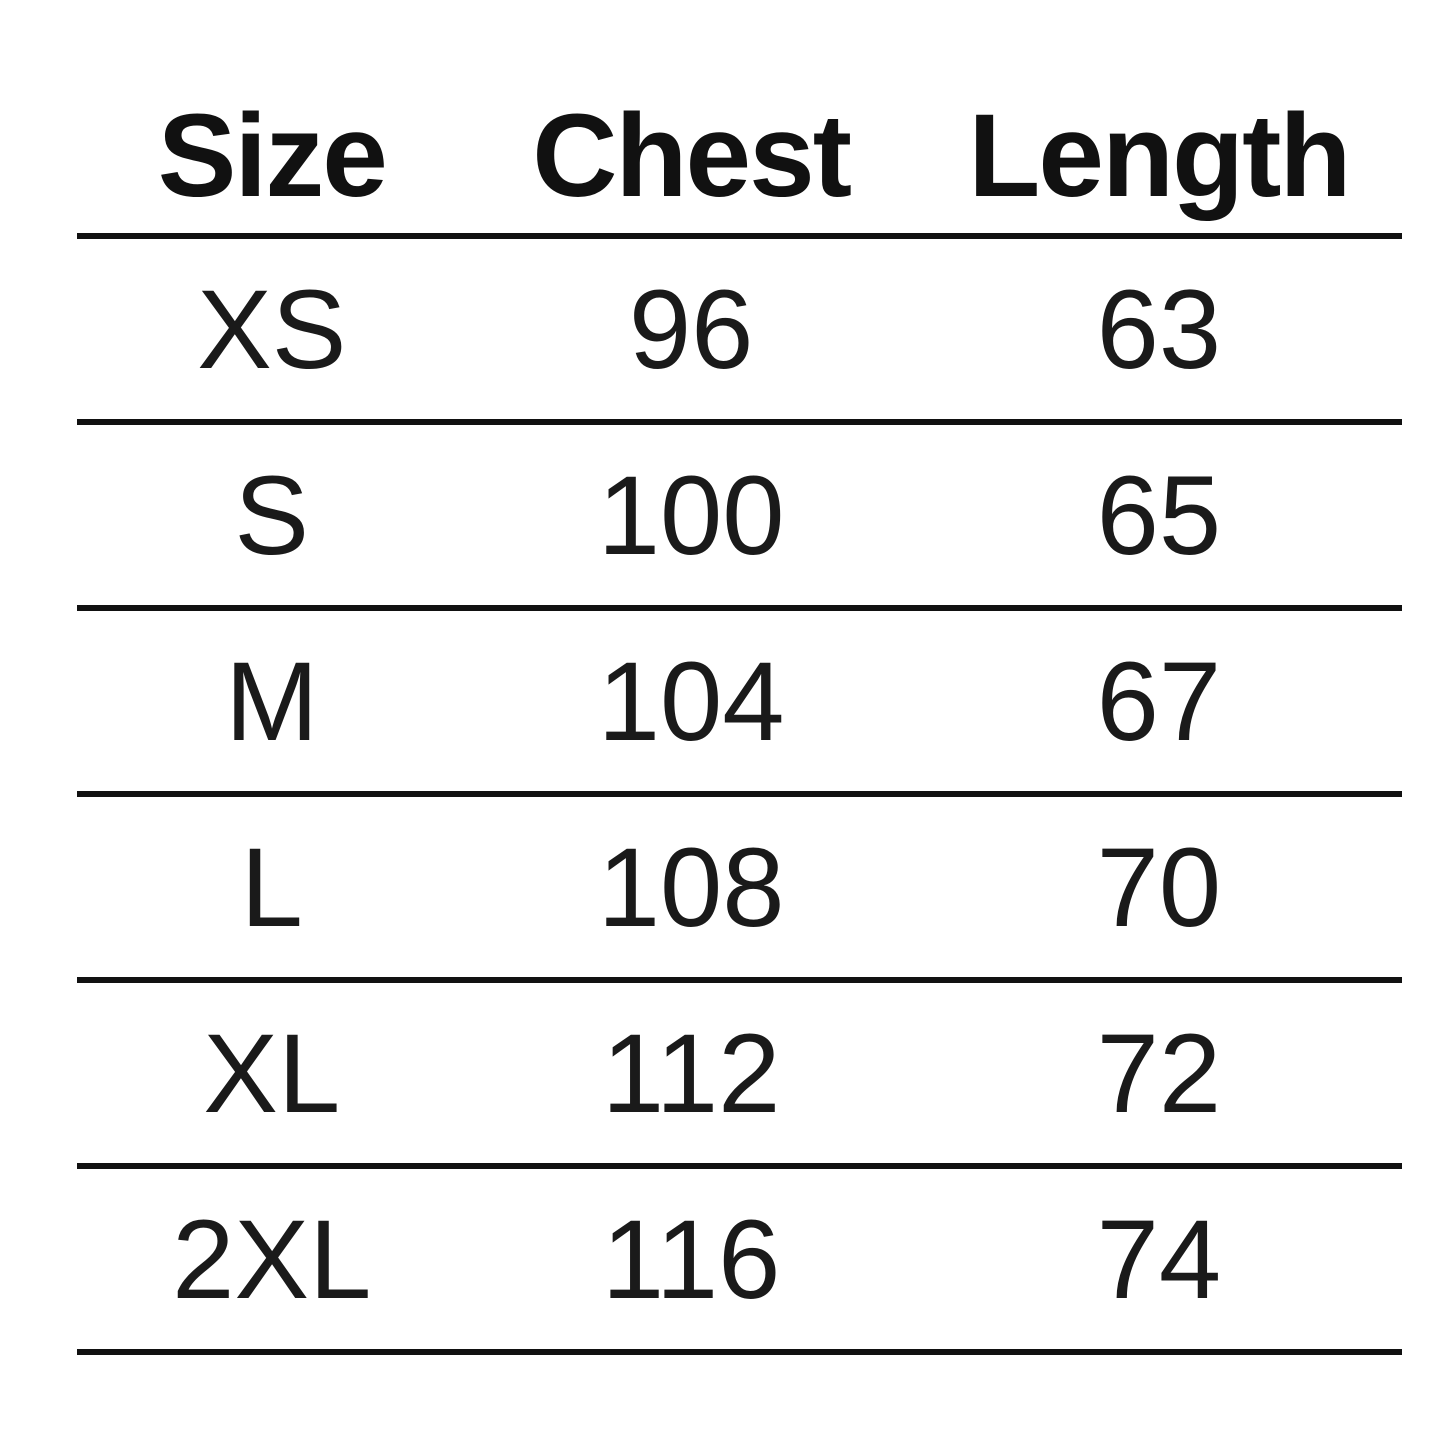 This screenshot has height=1445, width=1445. Describe the element at coordinates (691, 330) in the screenshot. I see `cell-chest: 96` at that location.